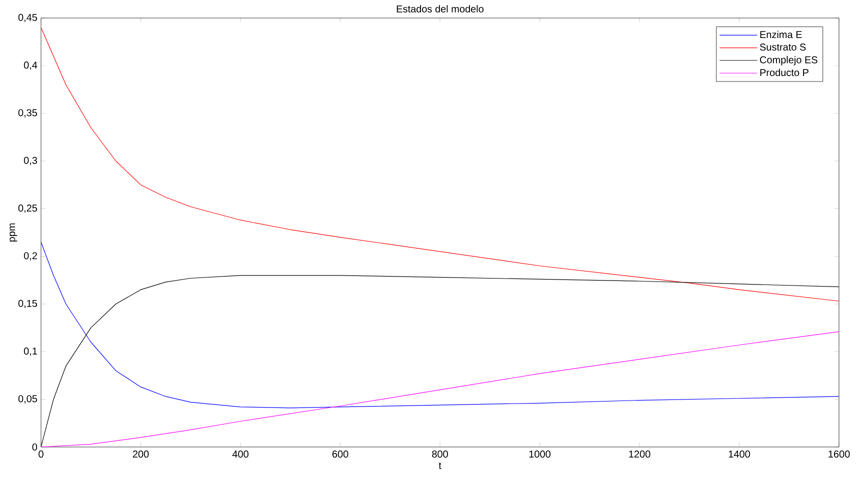 The width and height of the screenshot is (856, 477). Describe the element at coordinates (639, 454) in the screenshot. I see `x-tick-label: 1200` at that location.